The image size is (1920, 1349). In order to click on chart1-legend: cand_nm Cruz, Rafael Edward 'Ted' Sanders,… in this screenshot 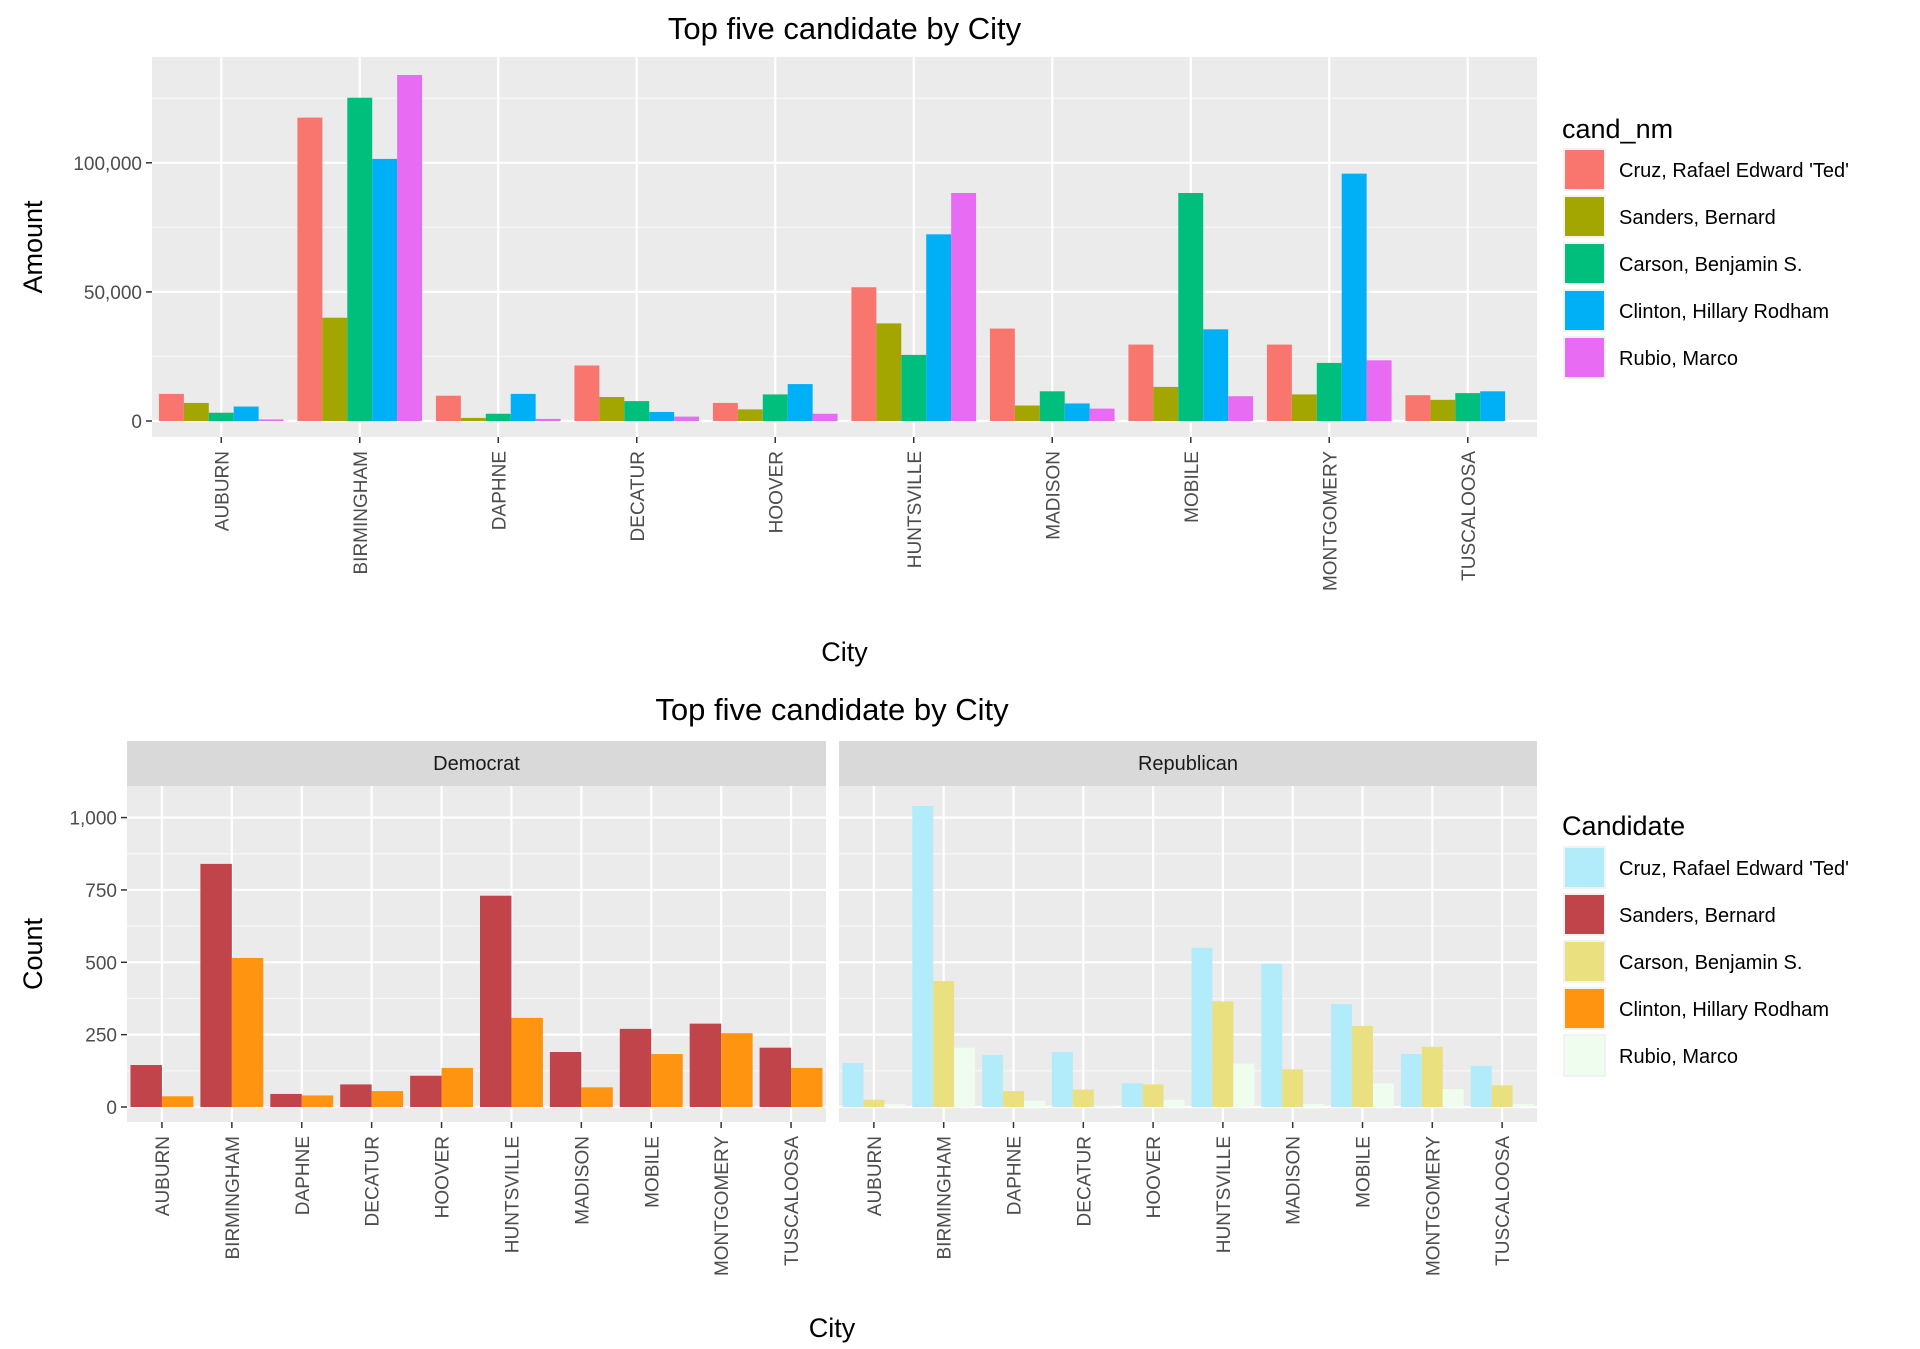, I will do `click(1705, 246)`.